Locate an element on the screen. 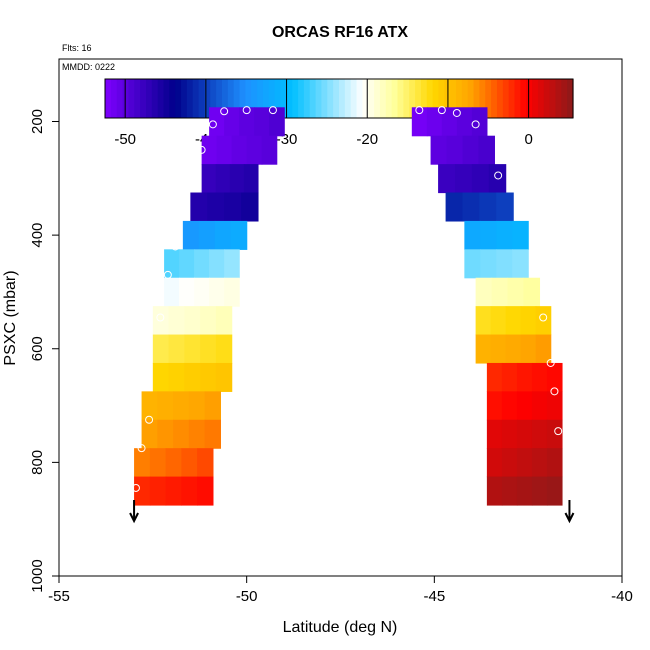 Image resolution: width=650 pixels, height=650 pixels. colorbar: -50-40-30-20-100 is located at coordinates (339, 113).